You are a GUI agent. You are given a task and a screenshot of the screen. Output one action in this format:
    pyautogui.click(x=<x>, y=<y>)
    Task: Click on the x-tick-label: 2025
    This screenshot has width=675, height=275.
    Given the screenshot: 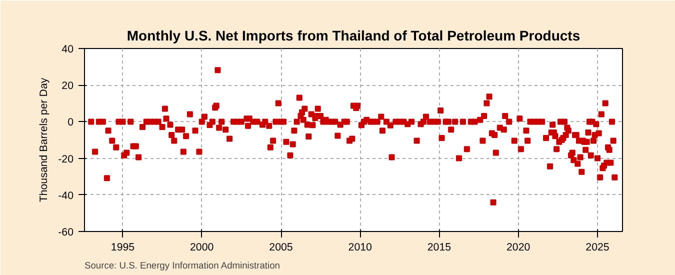 What is the action you would take?
    pyautogui.click(x=598, y=248)
    